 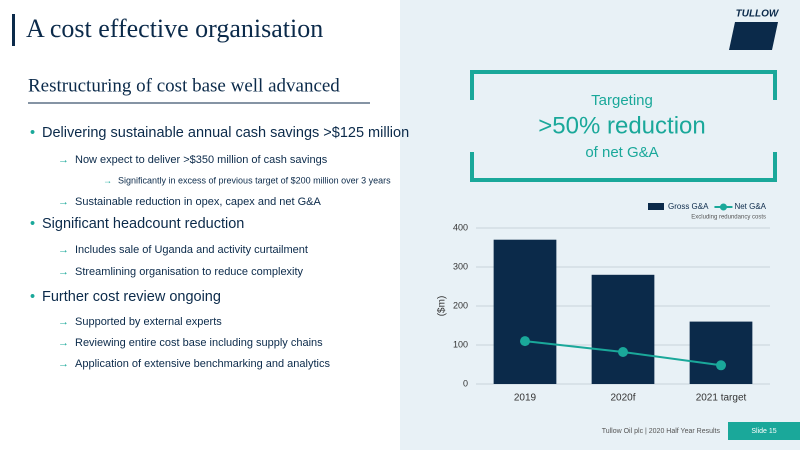 I want to click on logo: TULLOW, so click(x=758, y=14).